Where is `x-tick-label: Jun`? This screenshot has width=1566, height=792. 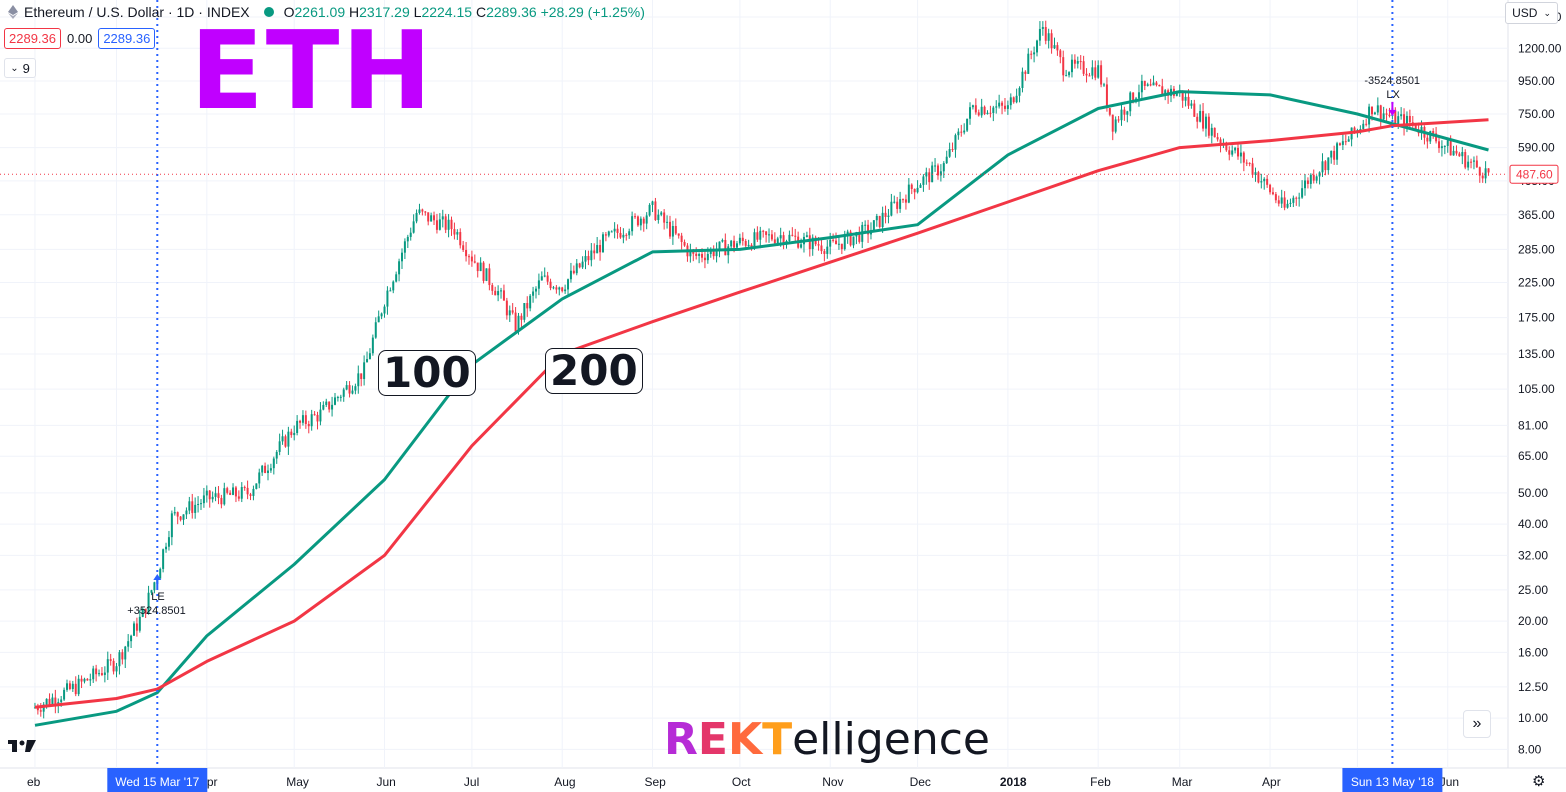
x-tick-label: Jun is located at coordinates (386, 782).